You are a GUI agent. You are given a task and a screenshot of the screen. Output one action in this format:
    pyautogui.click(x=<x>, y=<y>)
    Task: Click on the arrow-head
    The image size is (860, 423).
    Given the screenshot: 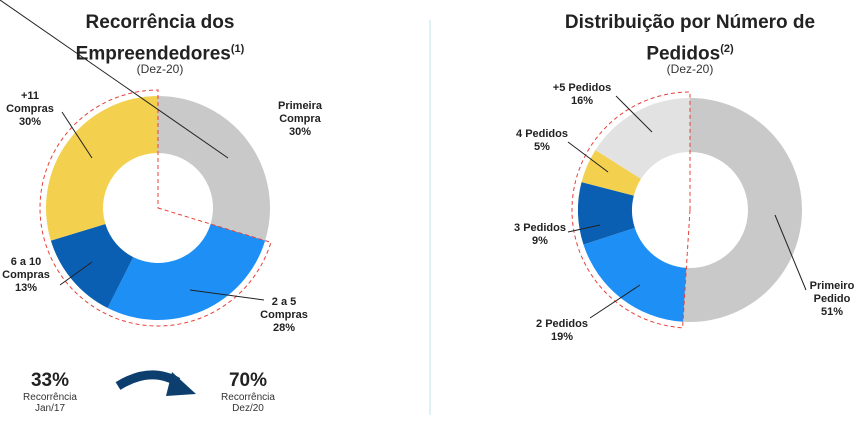 What is the action you would take?
    pyautogui.click(x=181, y=384)
    